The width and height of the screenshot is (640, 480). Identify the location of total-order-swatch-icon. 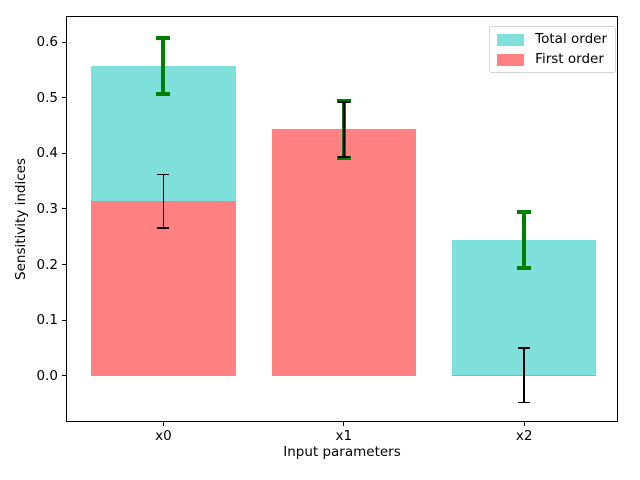
(511, 39).